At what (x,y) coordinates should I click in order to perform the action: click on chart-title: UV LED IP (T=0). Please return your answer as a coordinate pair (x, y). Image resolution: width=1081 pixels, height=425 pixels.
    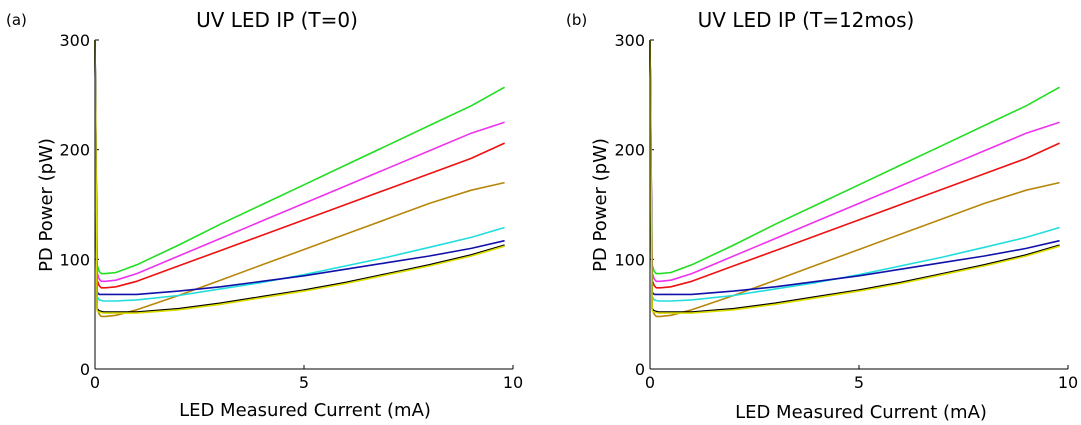
    Looking at the image, I should click on (277, 20).